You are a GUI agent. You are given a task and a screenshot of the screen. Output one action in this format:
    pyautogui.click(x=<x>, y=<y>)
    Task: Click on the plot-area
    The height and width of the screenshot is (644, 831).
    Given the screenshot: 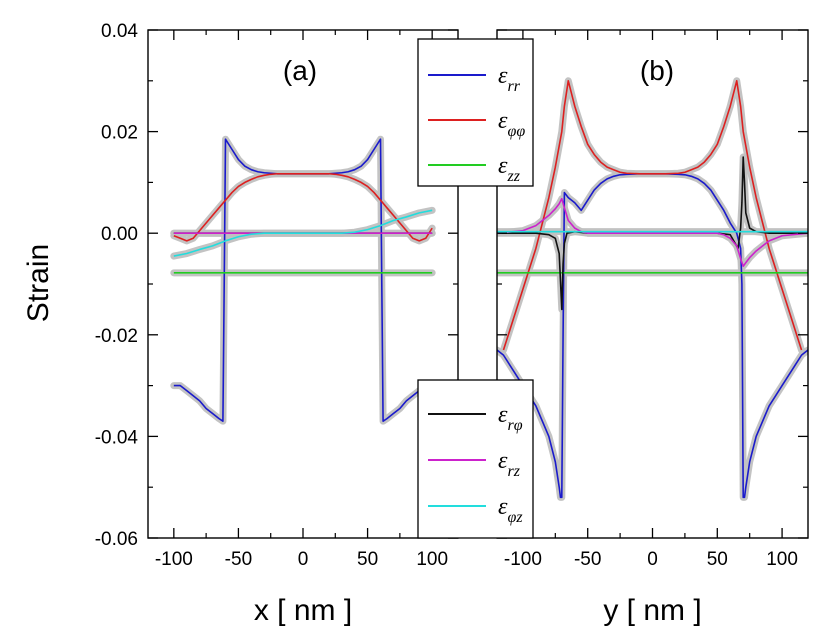 What is the action you would take?
    pyautogui.click(x=303, y=280)
    